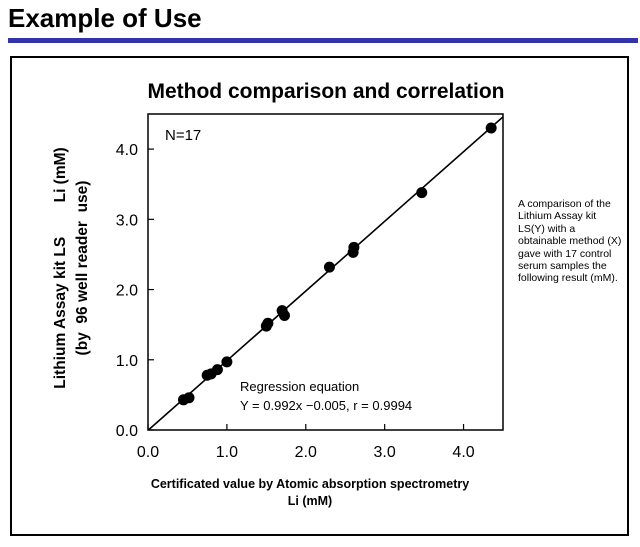 The width and height of the screenshot is (640, 547). What do you see at coordinates (310, 501) in the screenshot?
I see `x-axis-label-line2: Li (mM)` at bounding box center [310, 501].